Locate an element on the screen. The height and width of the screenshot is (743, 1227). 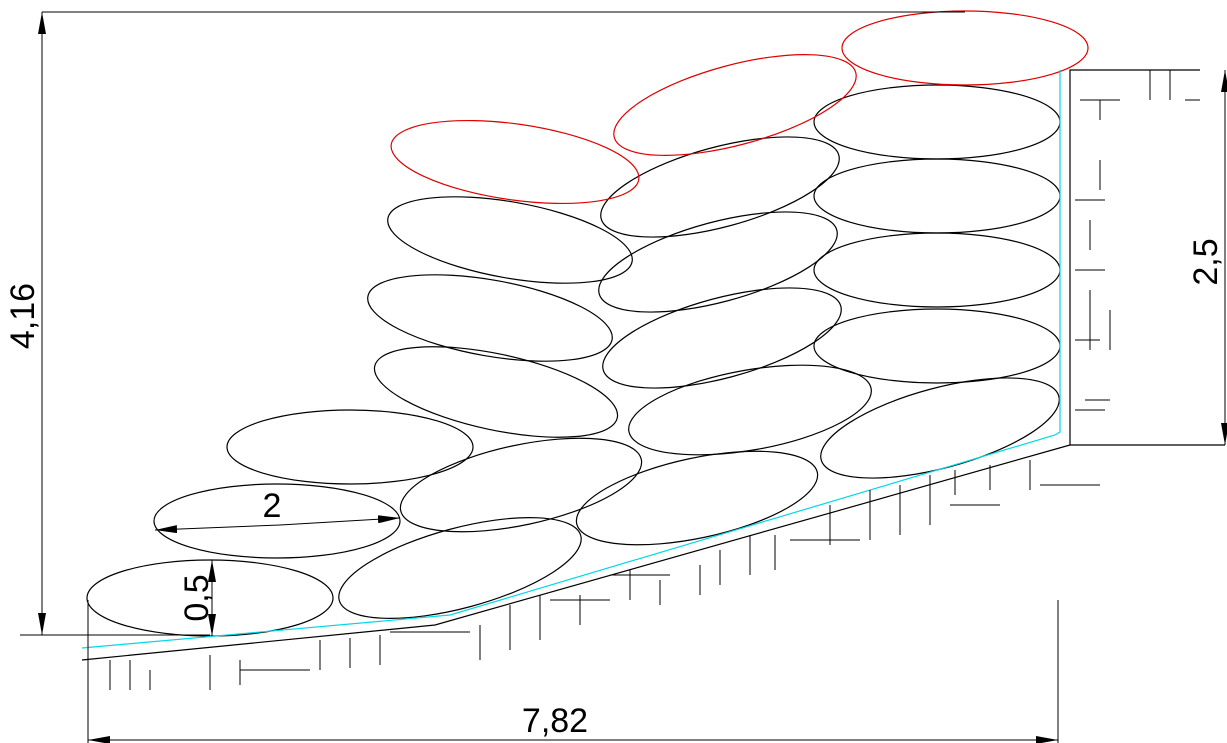
wall-height-label: 2,5 is located at coordinates (1206, 261).